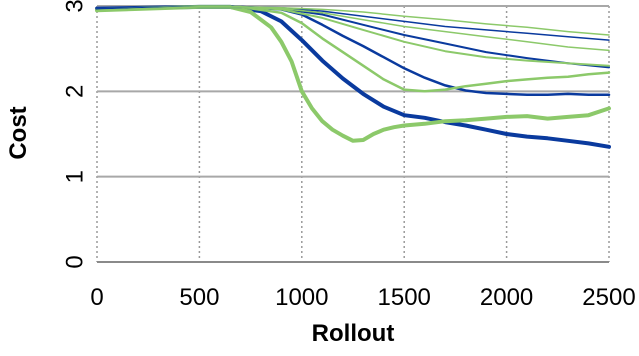  What do you see at coordinates (362, 297) in the screenshot?
I see `x-axis-ticks: 0 500 1000 1500 2000 2500` at bounding box center [362, 297].